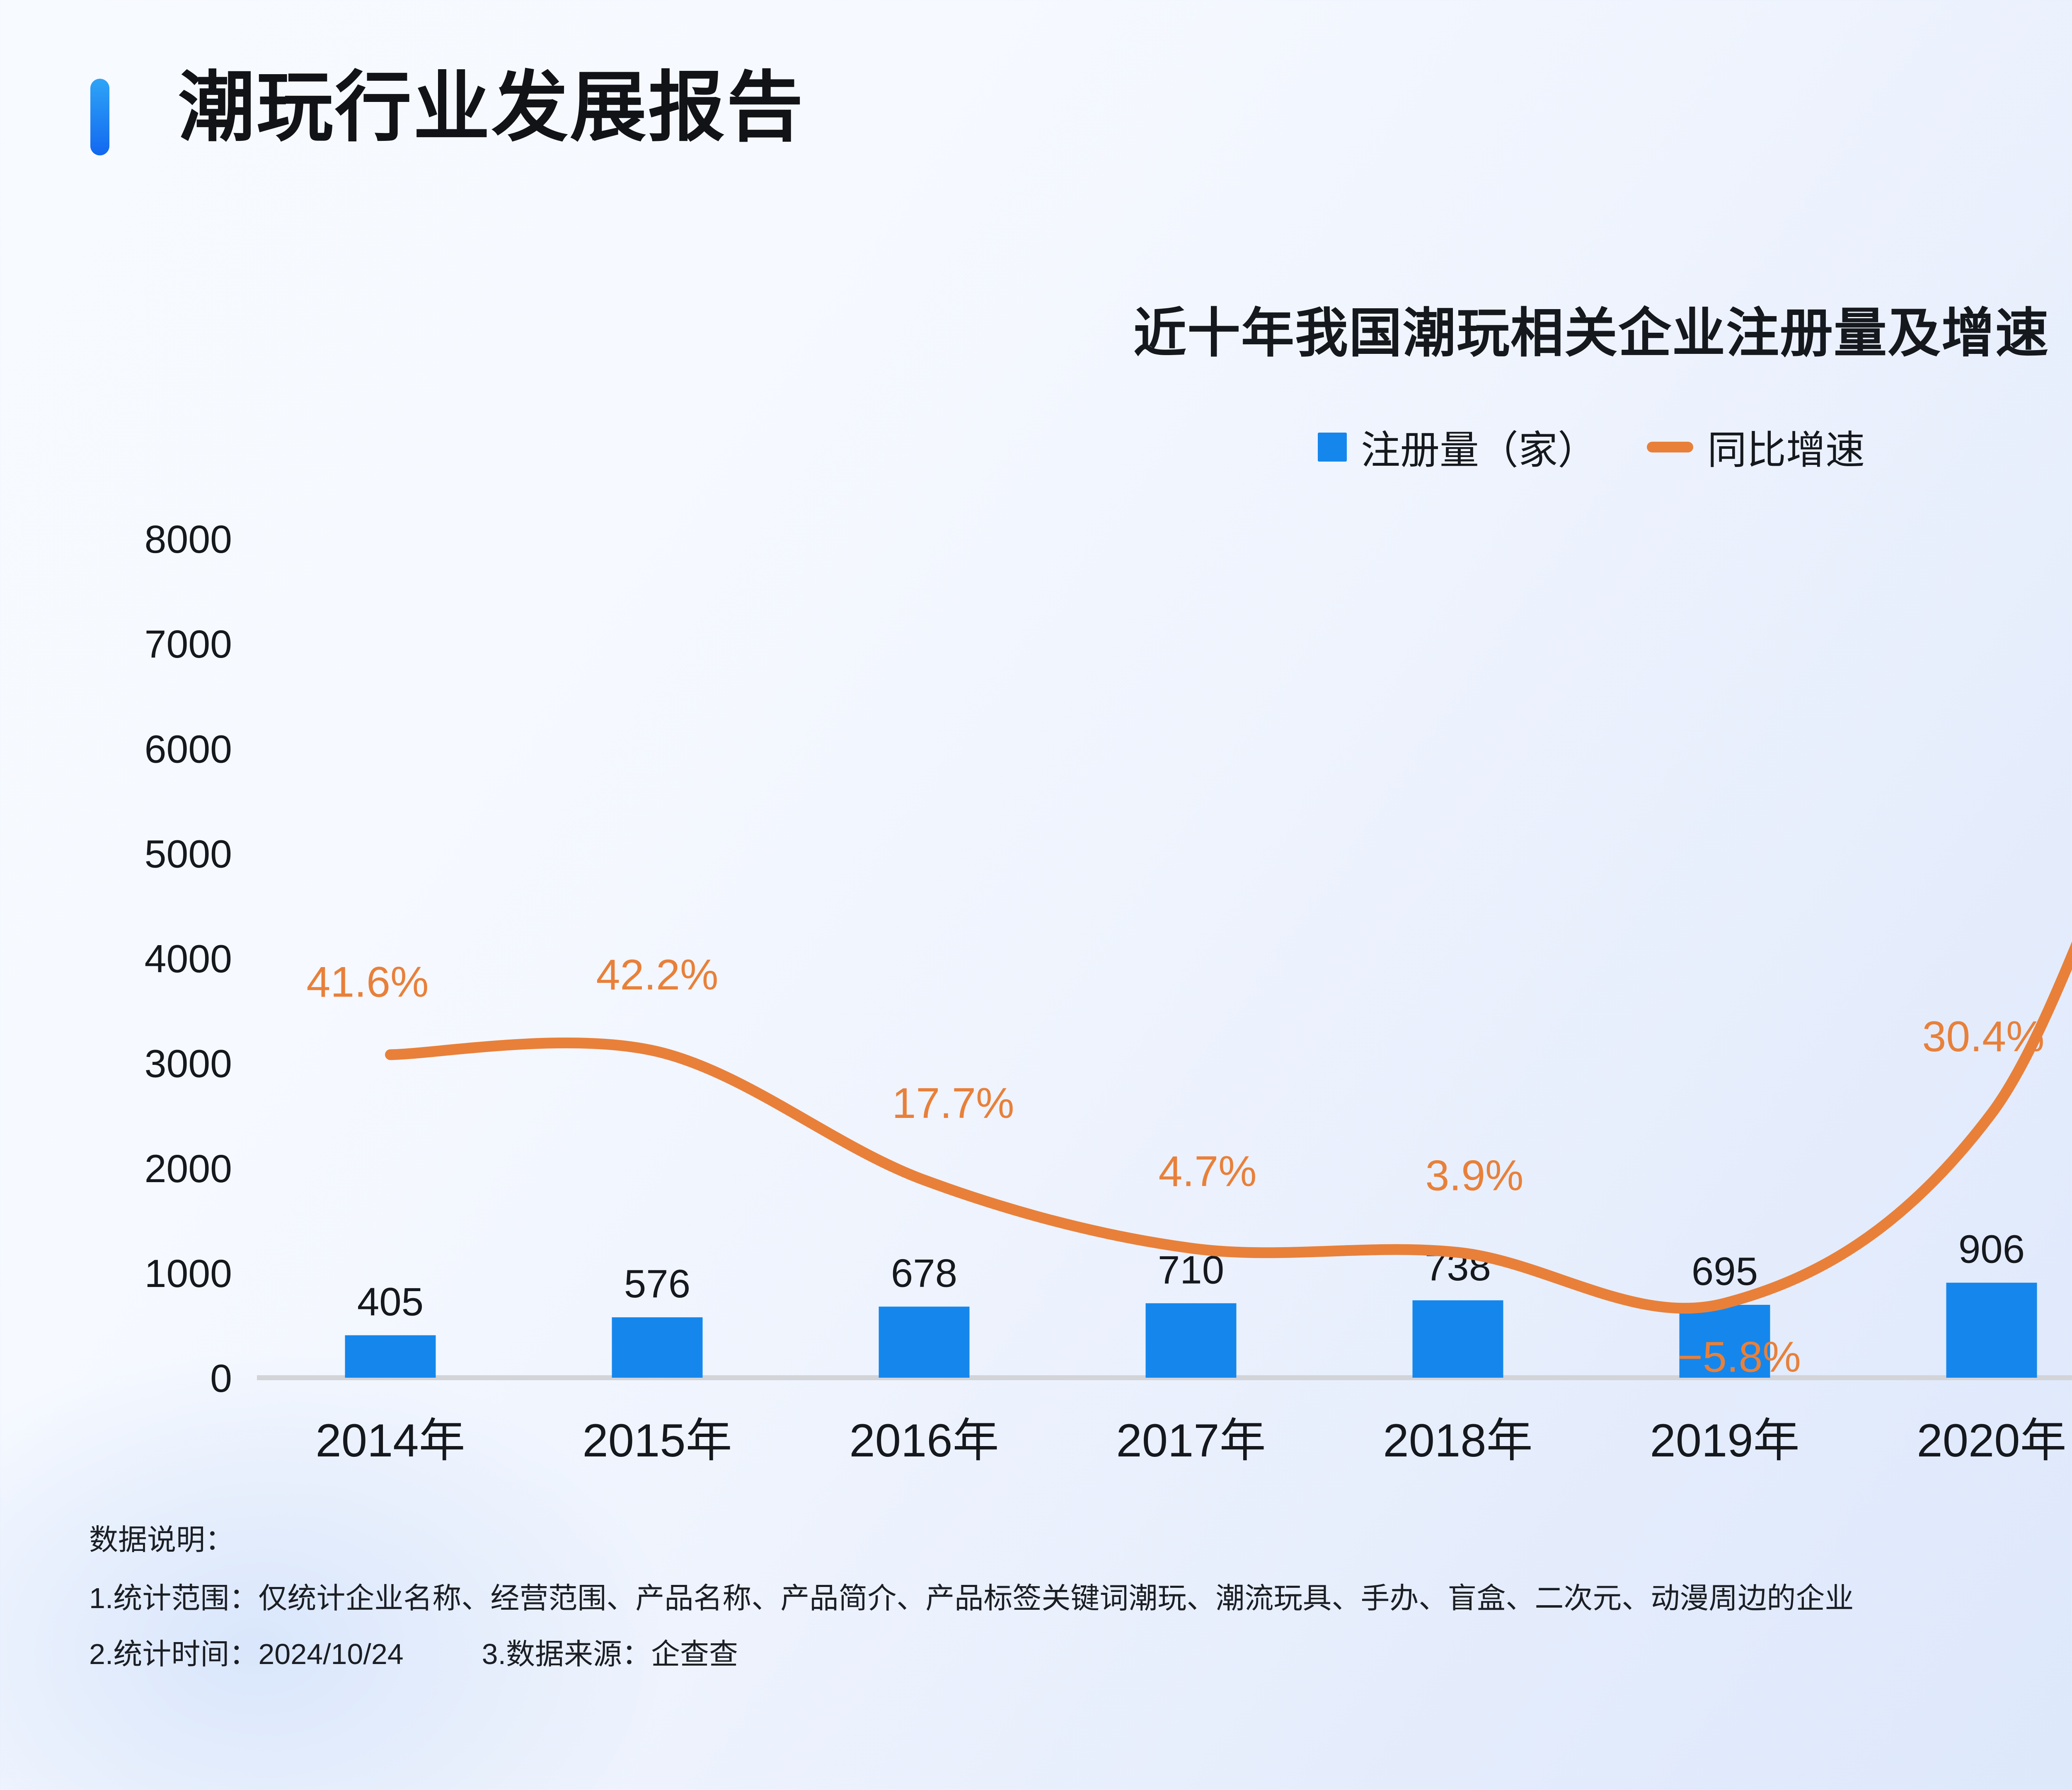 Image resolution: width=2072 pixels, height=1790 pixels. I want to click on legend-label-registrations: 注册量（家）, so click(1478, 450).